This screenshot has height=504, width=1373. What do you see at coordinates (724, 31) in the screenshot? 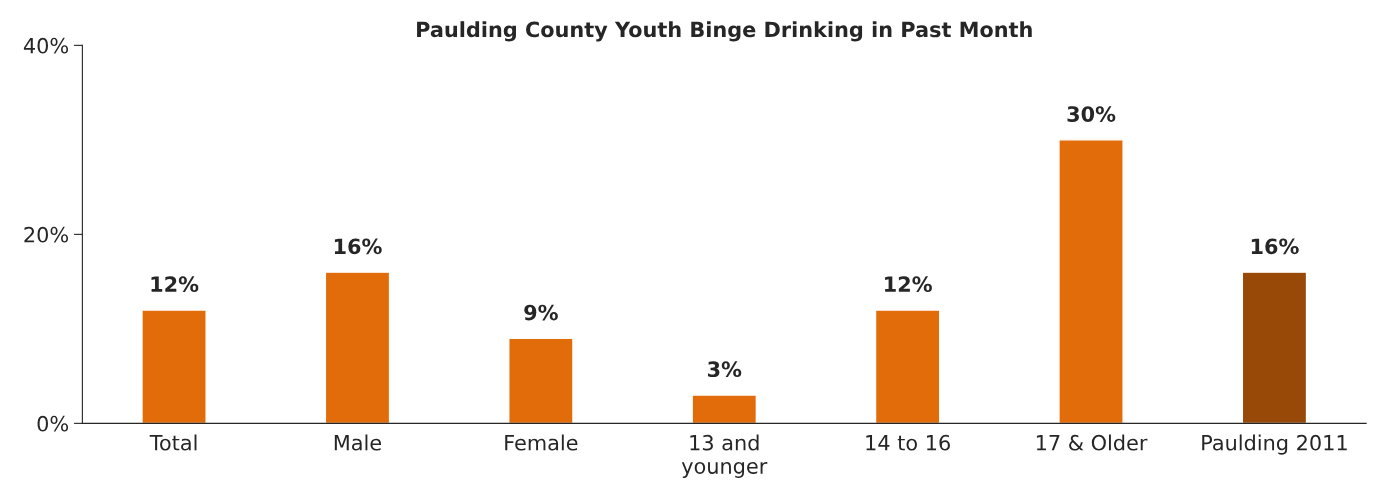
I see `chart-title: Paulding County Youth Binge Drinking in Past Month` at bounding box center [724, 31].